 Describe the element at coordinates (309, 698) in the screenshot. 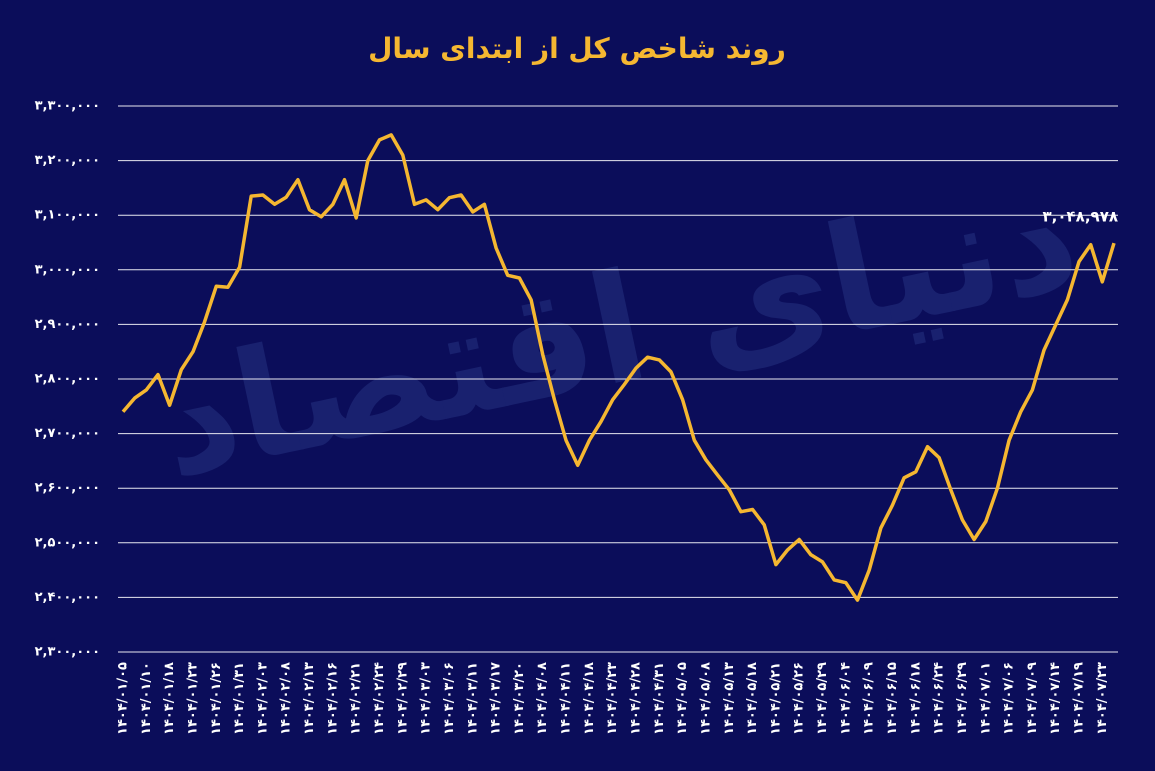

I see `x-tick-label: ۱۴۰۴/۰۲/۱۳` at that location.